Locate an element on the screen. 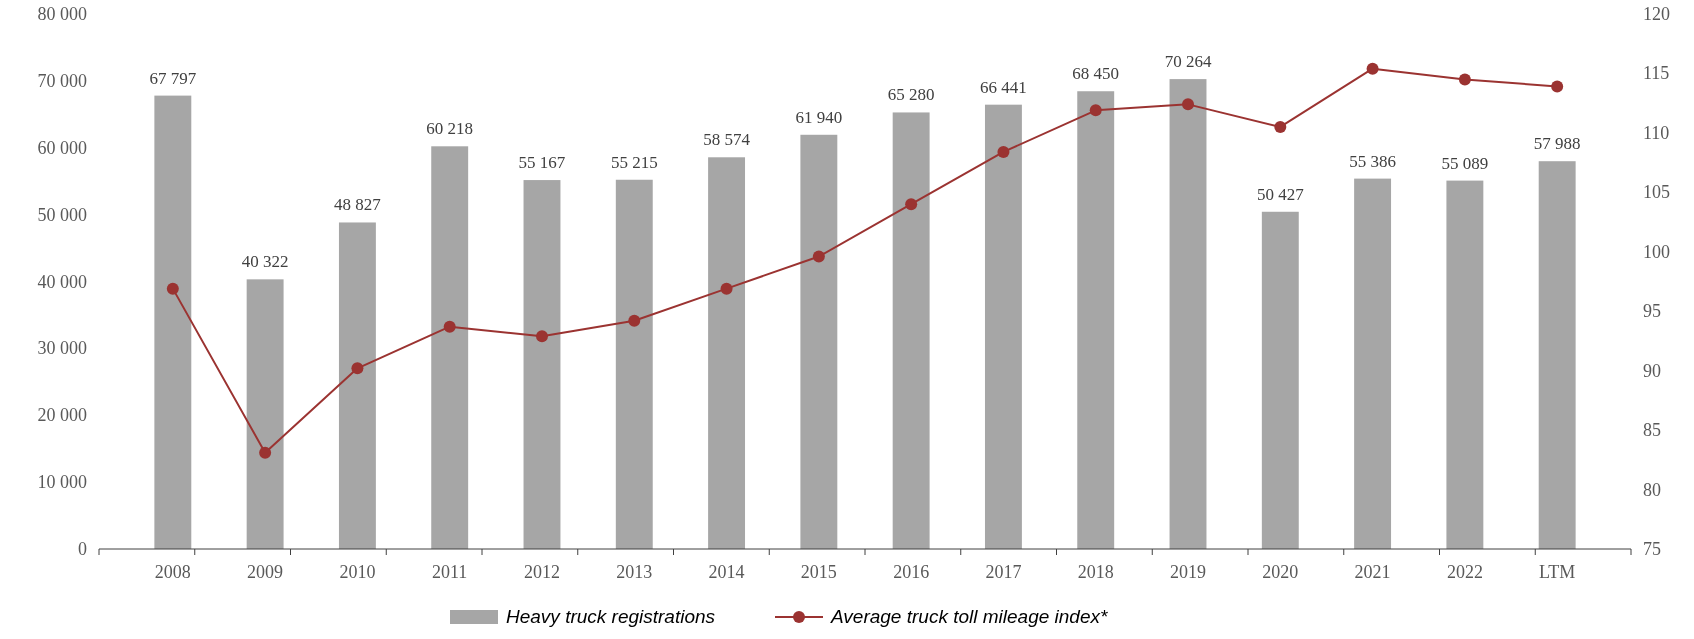 The image size is (1694, 639). x-tick-label: 2019 is located at coordinates (1188, 572).